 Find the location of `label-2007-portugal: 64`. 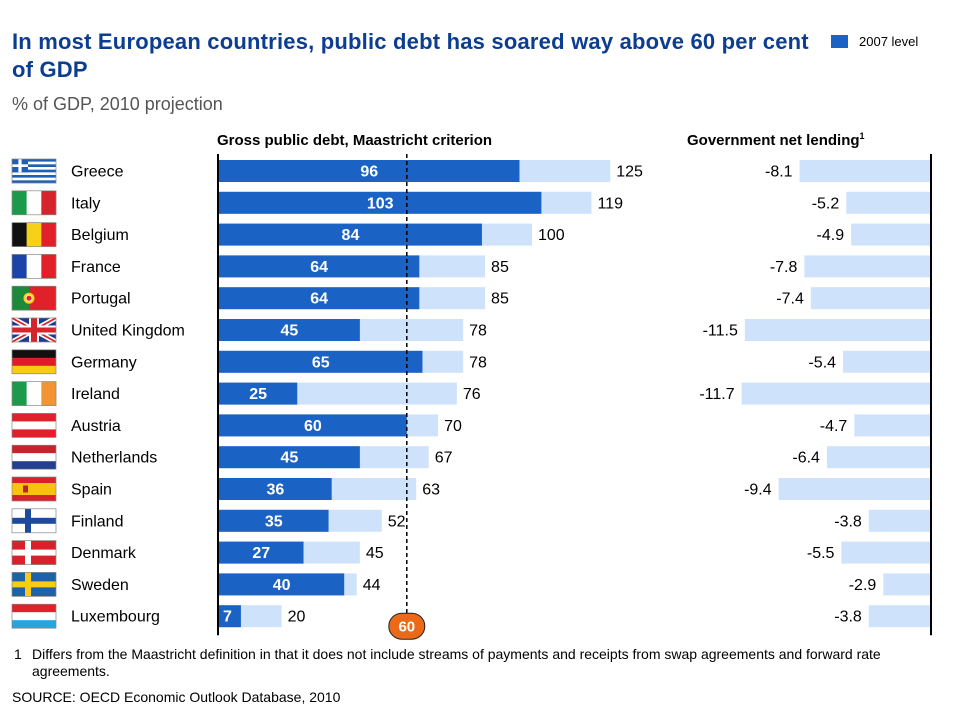

label-2007-portugal: 64 is located at coordinates (319, 299).